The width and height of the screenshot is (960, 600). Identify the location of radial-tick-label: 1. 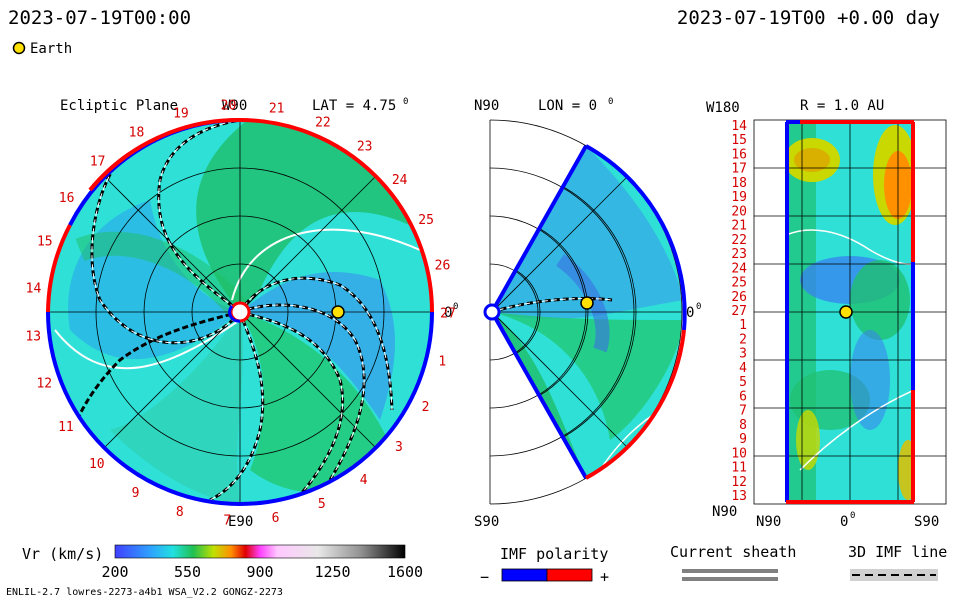
(743, 325).